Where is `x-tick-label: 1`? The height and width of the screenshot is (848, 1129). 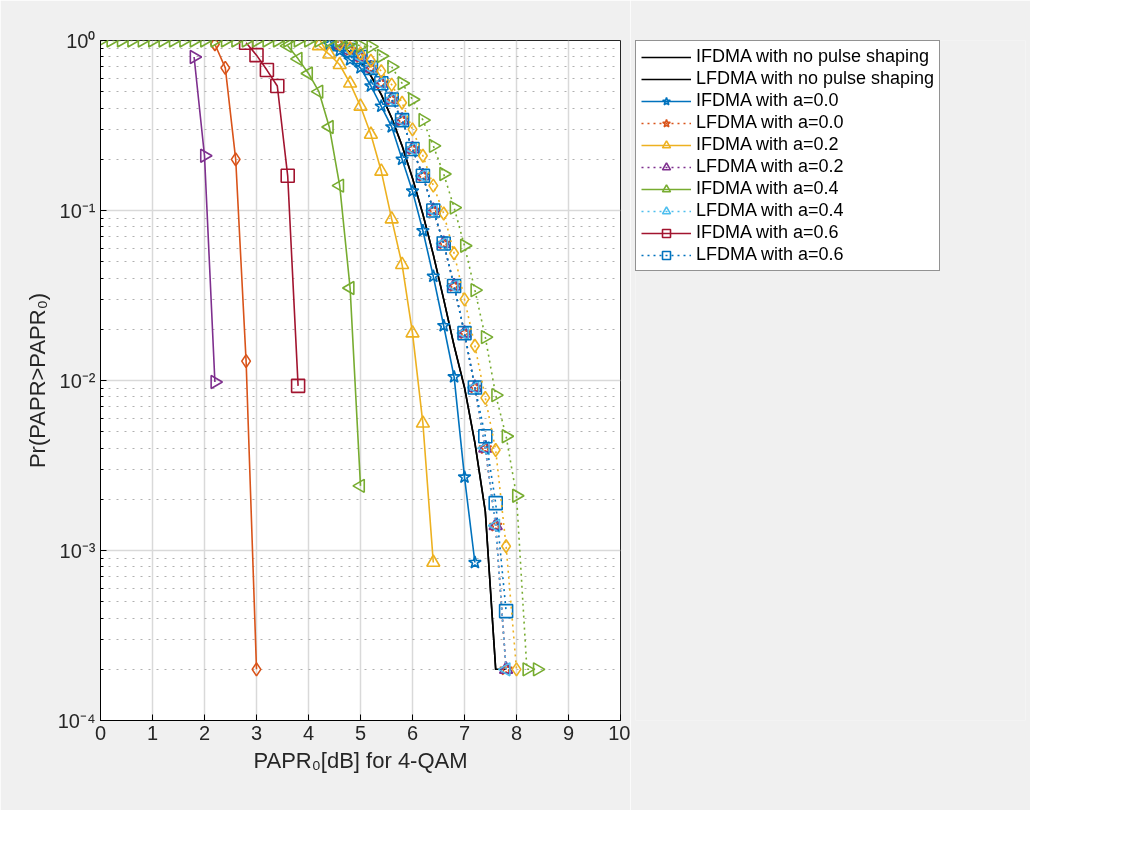 x-tick-label: 1 is located at coordinates (152, 732).